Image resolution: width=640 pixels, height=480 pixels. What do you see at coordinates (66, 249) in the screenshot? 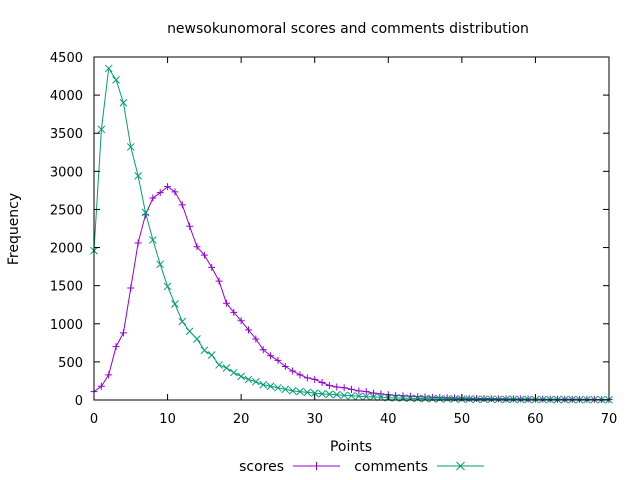
I see `y-tick-label-4: 2000` at bounding box center [66, 249].